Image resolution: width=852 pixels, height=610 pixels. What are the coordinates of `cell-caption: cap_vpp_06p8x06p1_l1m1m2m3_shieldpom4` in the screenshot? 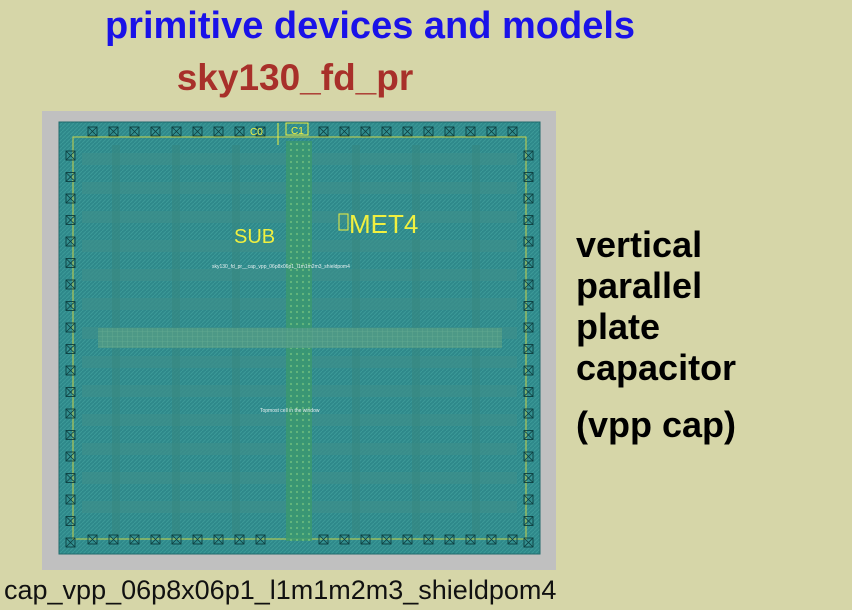 It's located at (280, 590).